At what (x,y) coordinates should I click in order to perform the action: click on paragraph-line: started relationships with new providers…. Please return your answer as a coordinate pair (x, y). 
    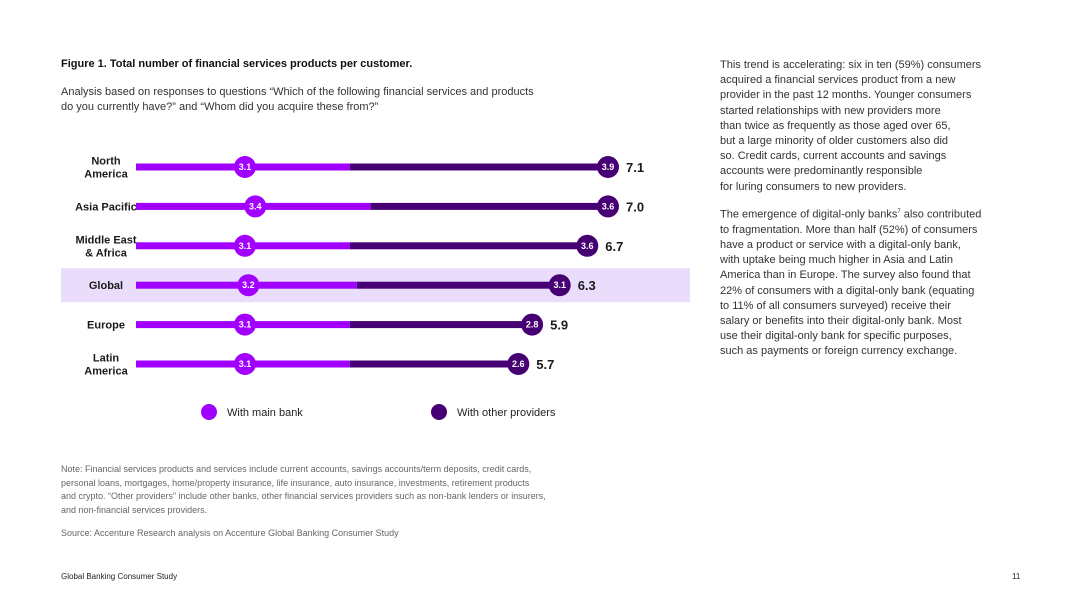
    Looking at the image, I should click on (830, 110).